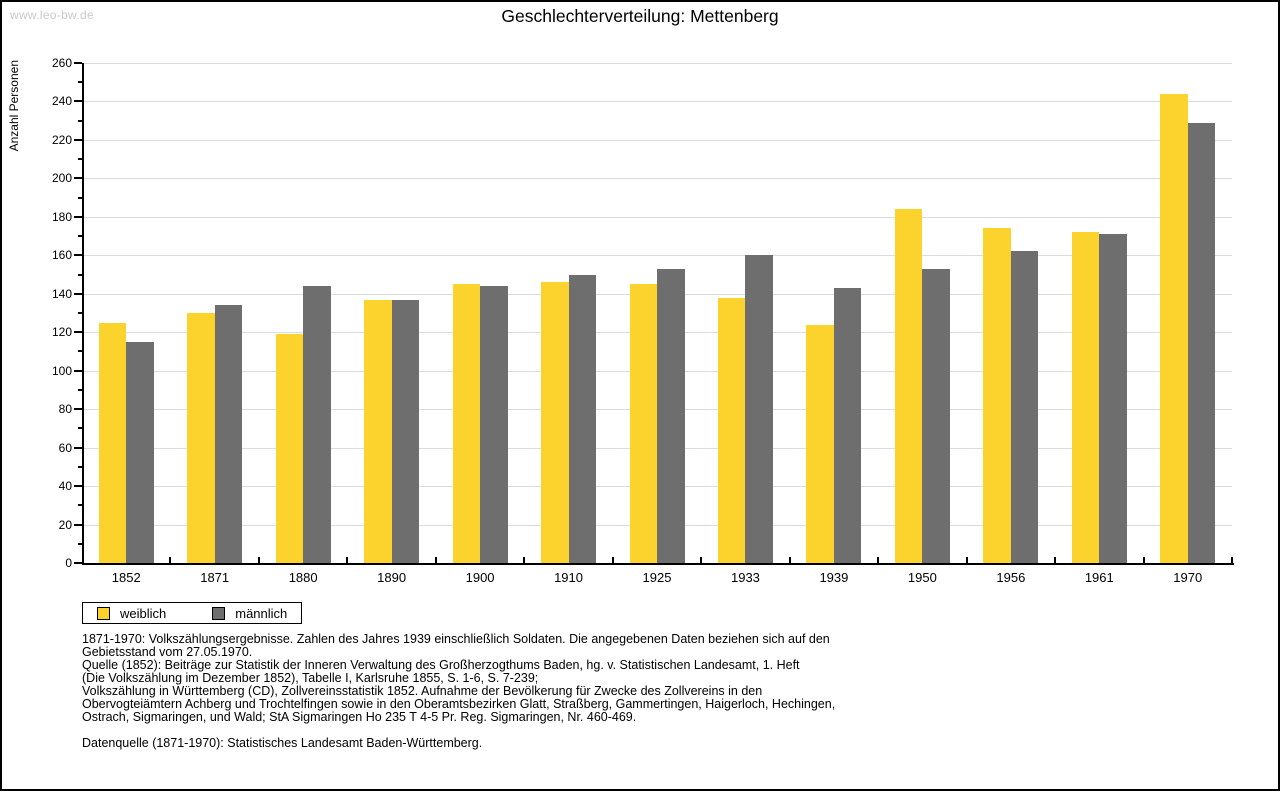 This screenshot has width=1280, height=791. What do you see at coordinates (61, 216) in the screenshot?
I see `y-tick-label: 180` at bounding box center [61, 216].